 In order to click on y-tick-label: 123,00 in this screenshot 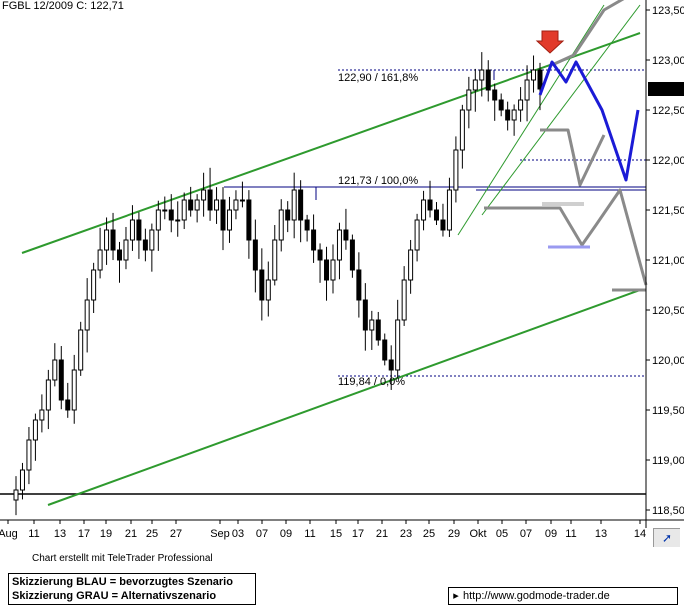, I will do `click(668, 61)`.